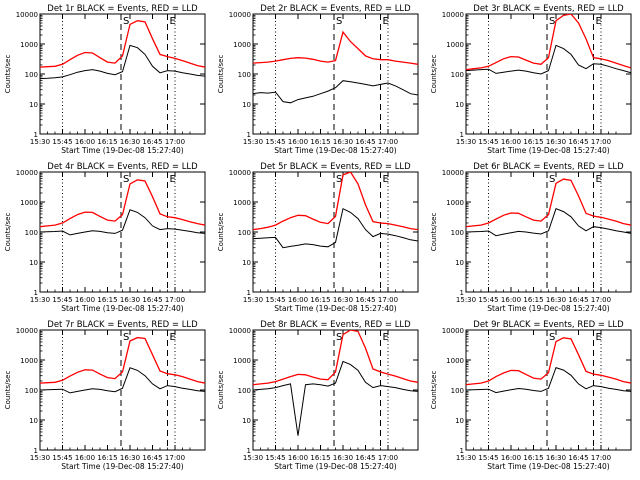 This screenshot has height=480, width=640. Describe the element at coordinates (548, 9) in the screenshot. I see `panel-title: Det 3r BLACK = Events, RED = LLD` at that location.